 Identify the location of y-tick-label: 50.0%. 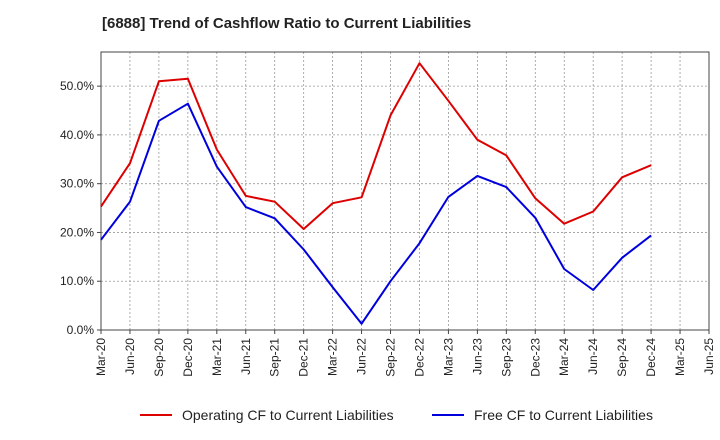
(77, 86).